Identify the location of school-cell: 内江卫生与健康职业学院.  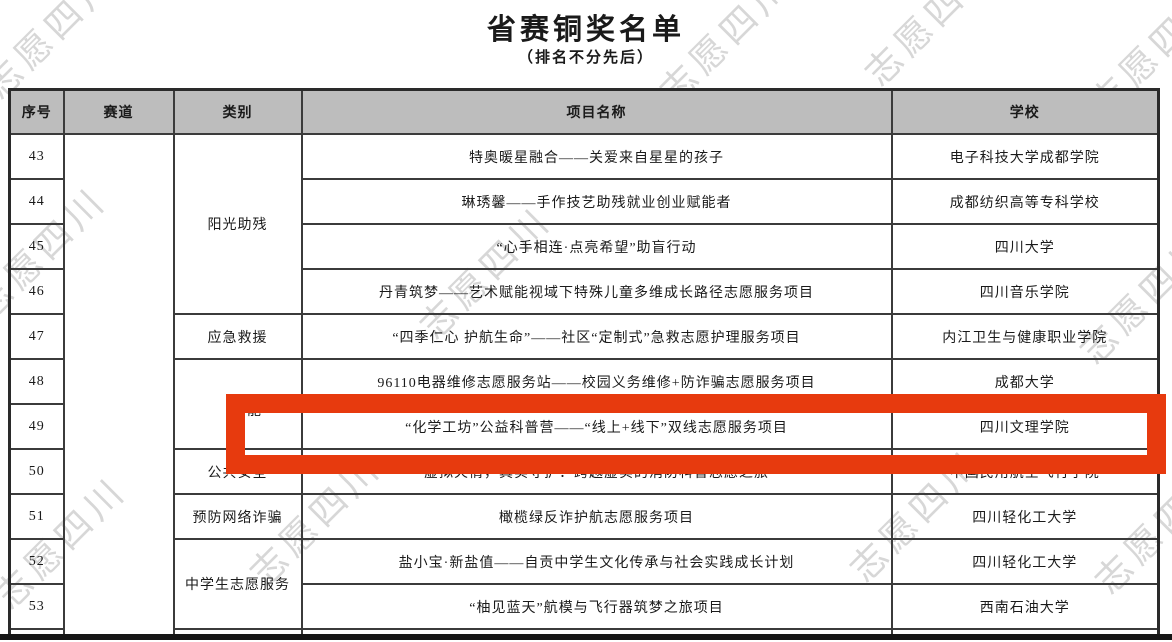
(1025, 336).